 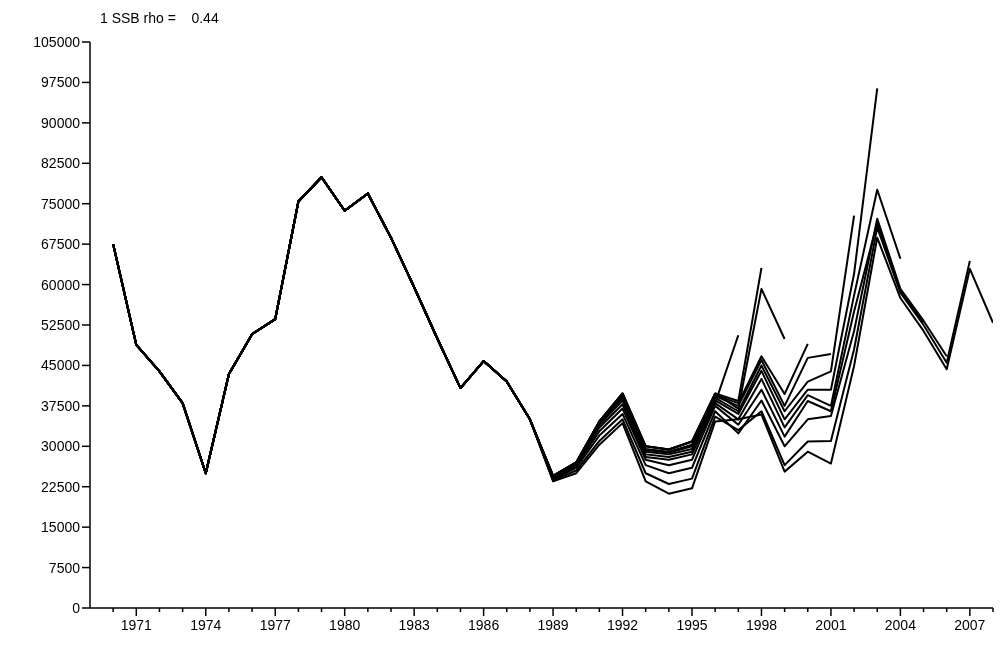 I want to click on y-tick-label: 30000, so click(x=61, y=446).